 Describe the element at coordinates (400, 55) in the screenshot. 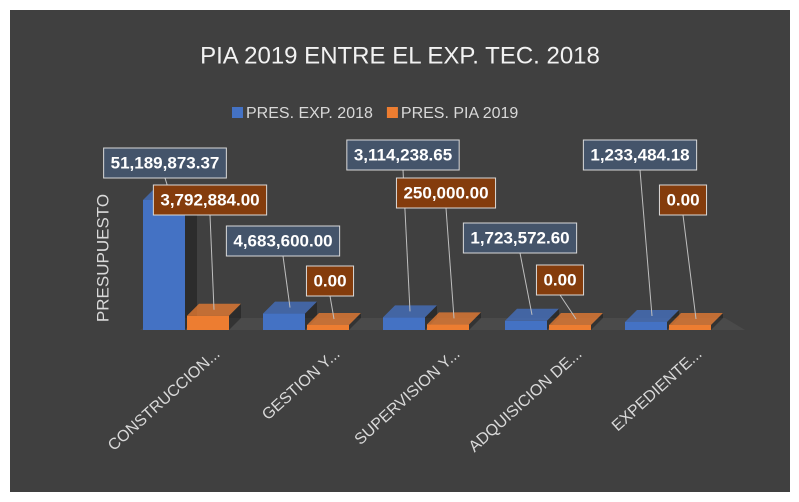

I see `chart-title: PIA 2019 ENTRE EL EXP. TEC. 2018` at that location.